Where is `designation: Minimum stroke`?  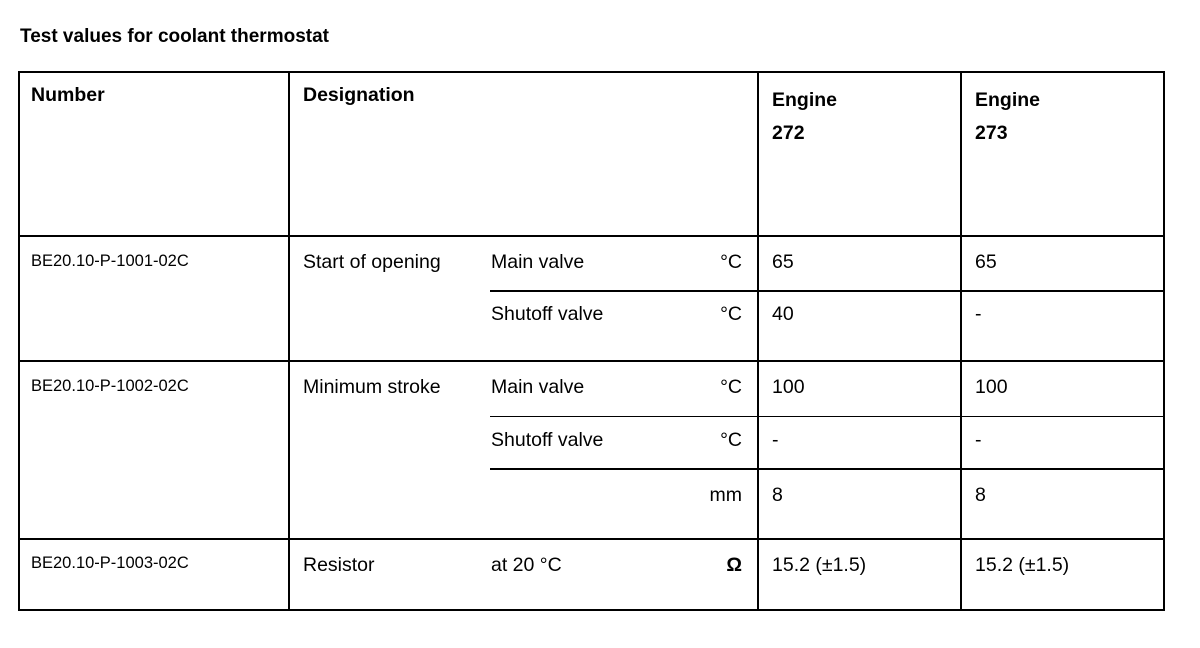
designation: Minimum stroke is located at coordinates (372, 387).